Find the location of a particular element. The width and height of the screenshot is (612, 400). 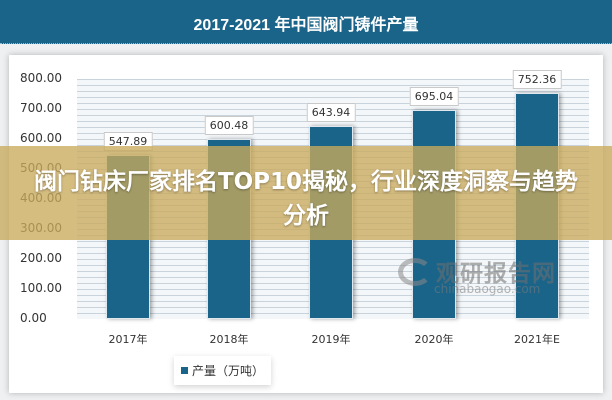

bar-value-label: 600.48 is located at coordinates (229, 125).